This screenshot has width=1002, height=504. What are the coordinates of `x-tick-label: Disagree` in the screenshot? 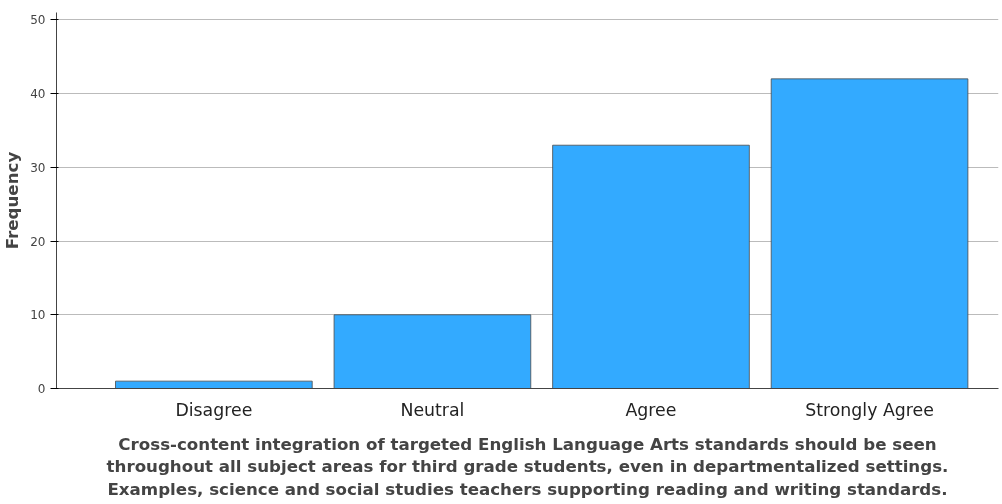 It's located at (214, 409).